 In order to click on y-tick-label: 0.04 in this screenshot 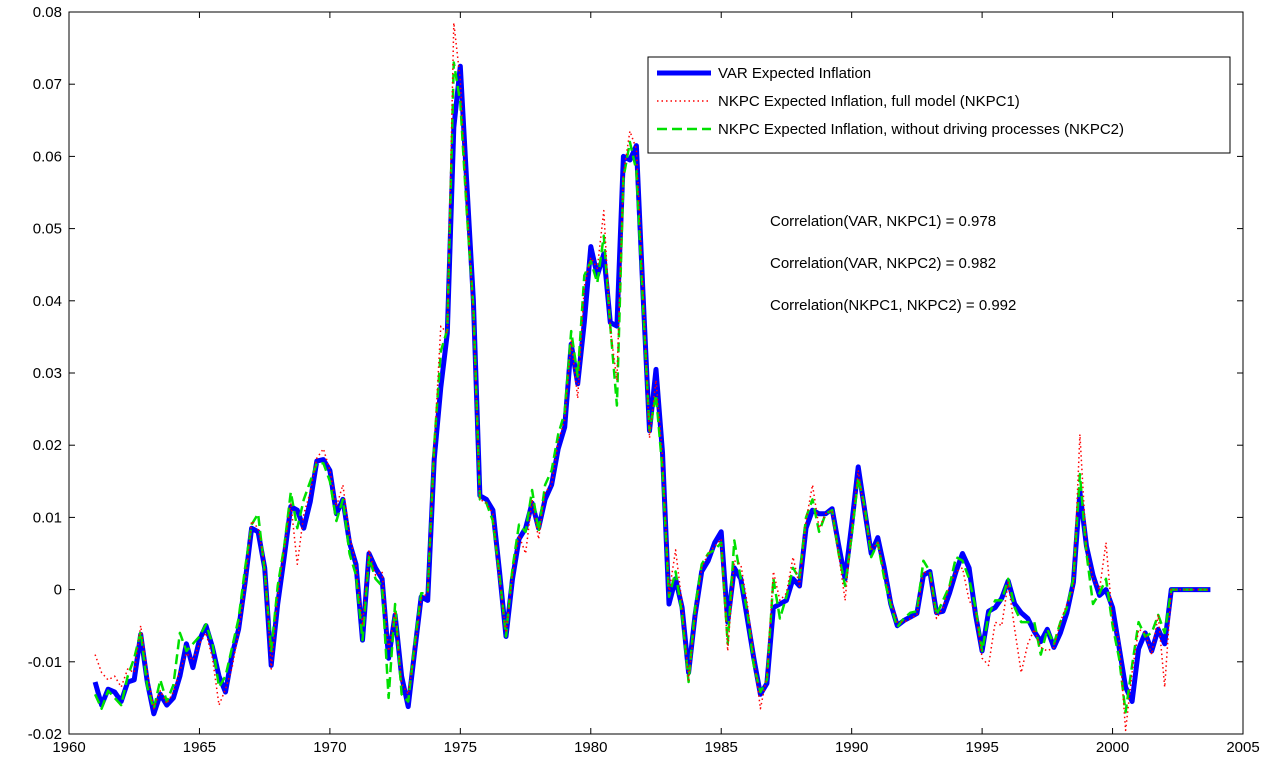, I will do `click(47, 301)`.